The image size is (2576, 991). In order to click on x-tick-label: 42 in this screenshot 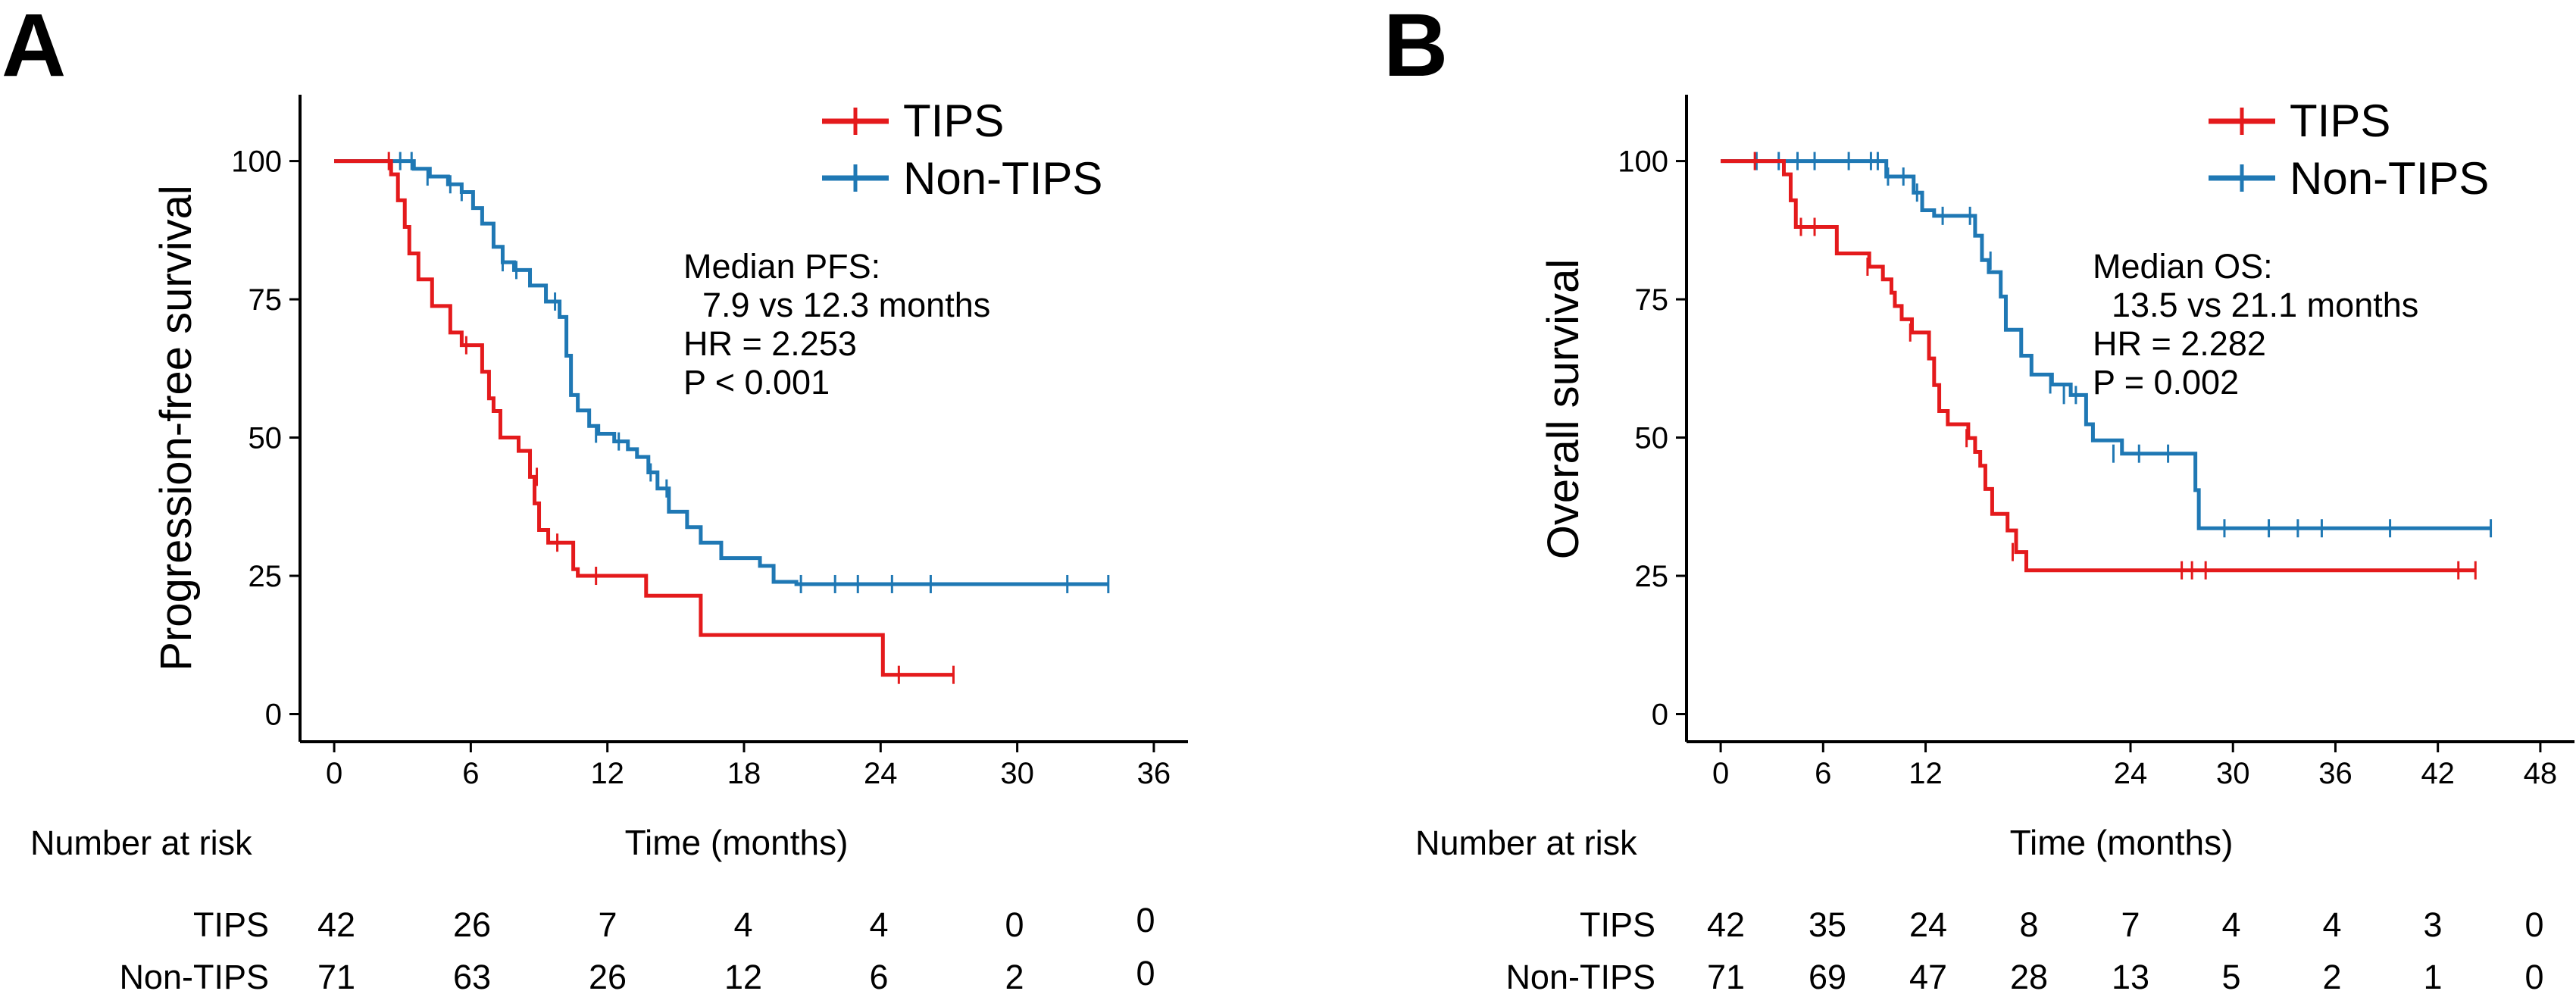, I will do `click(2438, 773)`.